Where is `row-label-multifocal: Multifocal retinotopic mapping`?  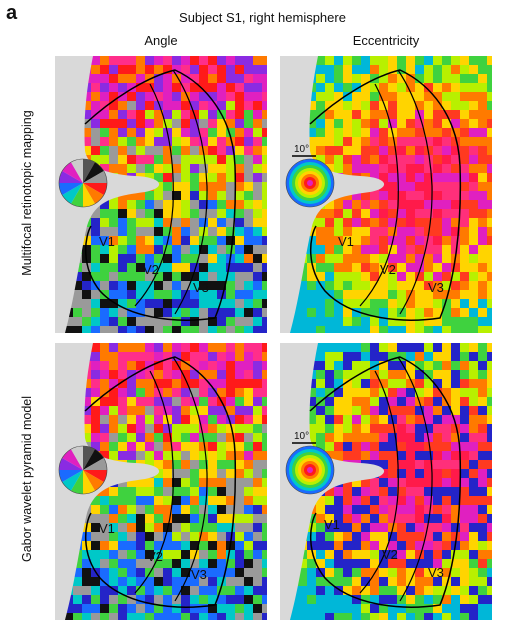 row-label-multifocal: Multifocal retinotopic mapping is located at coordinates (27, 193).